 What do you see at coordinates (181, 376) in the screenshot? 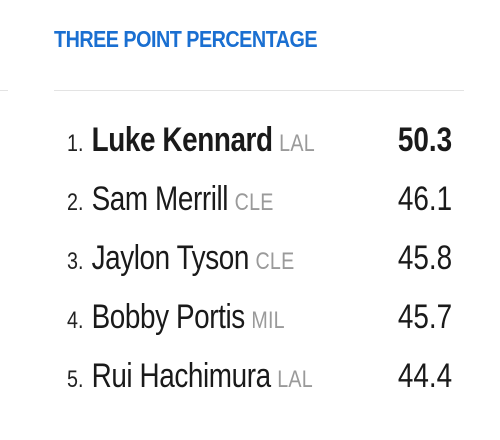
I see `player-name: Rui Hachimura` at bounding box center [181, 376].